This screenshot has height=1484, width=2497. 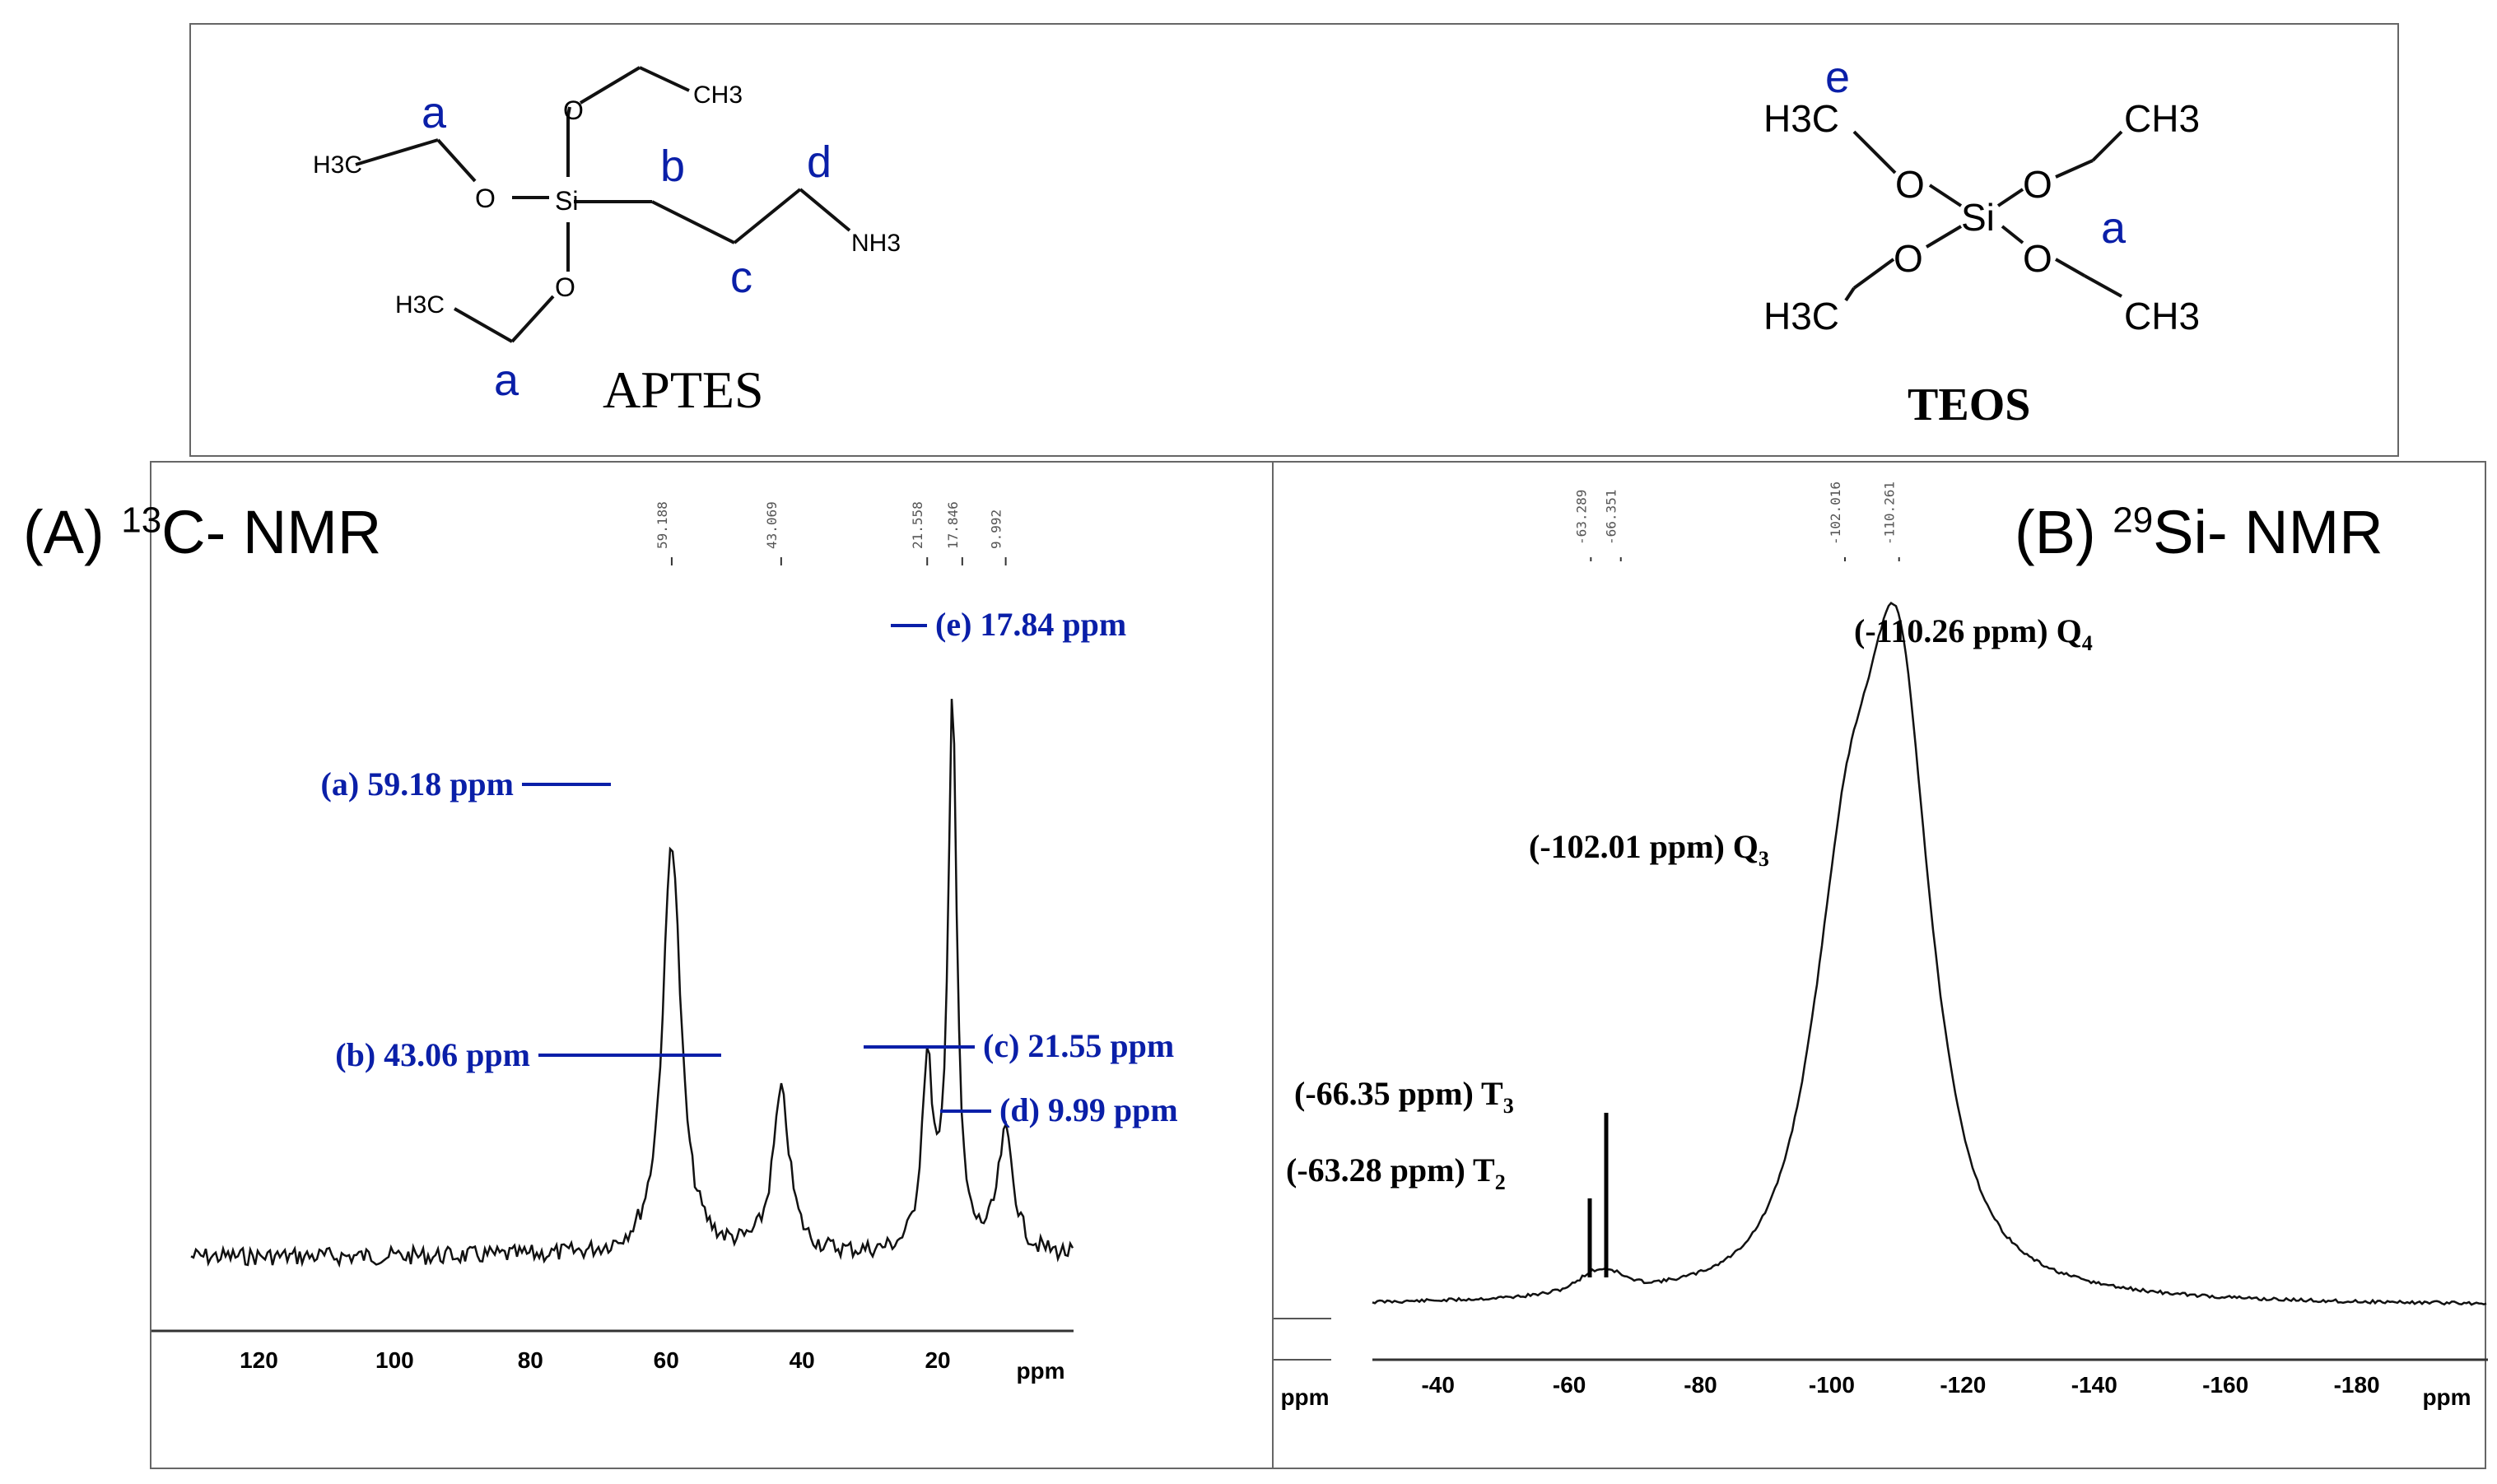 I want to click on axis-a-unit: ppm, so click(x=1040, y=1371).